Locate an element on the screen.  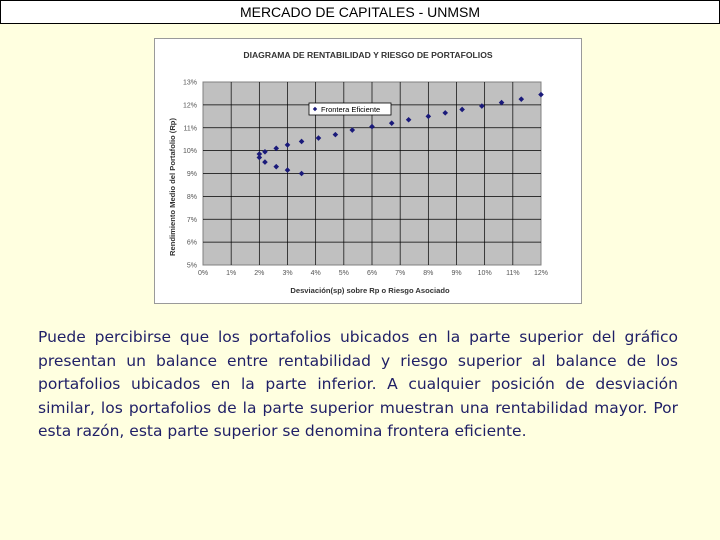
y-tick-label: 13% is located at coordinates (190, 83).